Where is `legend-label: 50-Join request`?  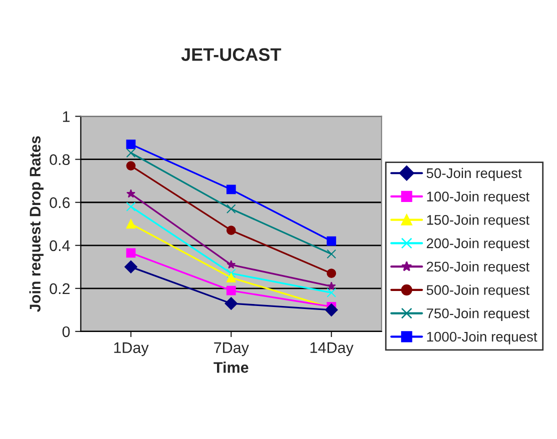 legend-label: 50-Join request is located at coordinates (474, 174).